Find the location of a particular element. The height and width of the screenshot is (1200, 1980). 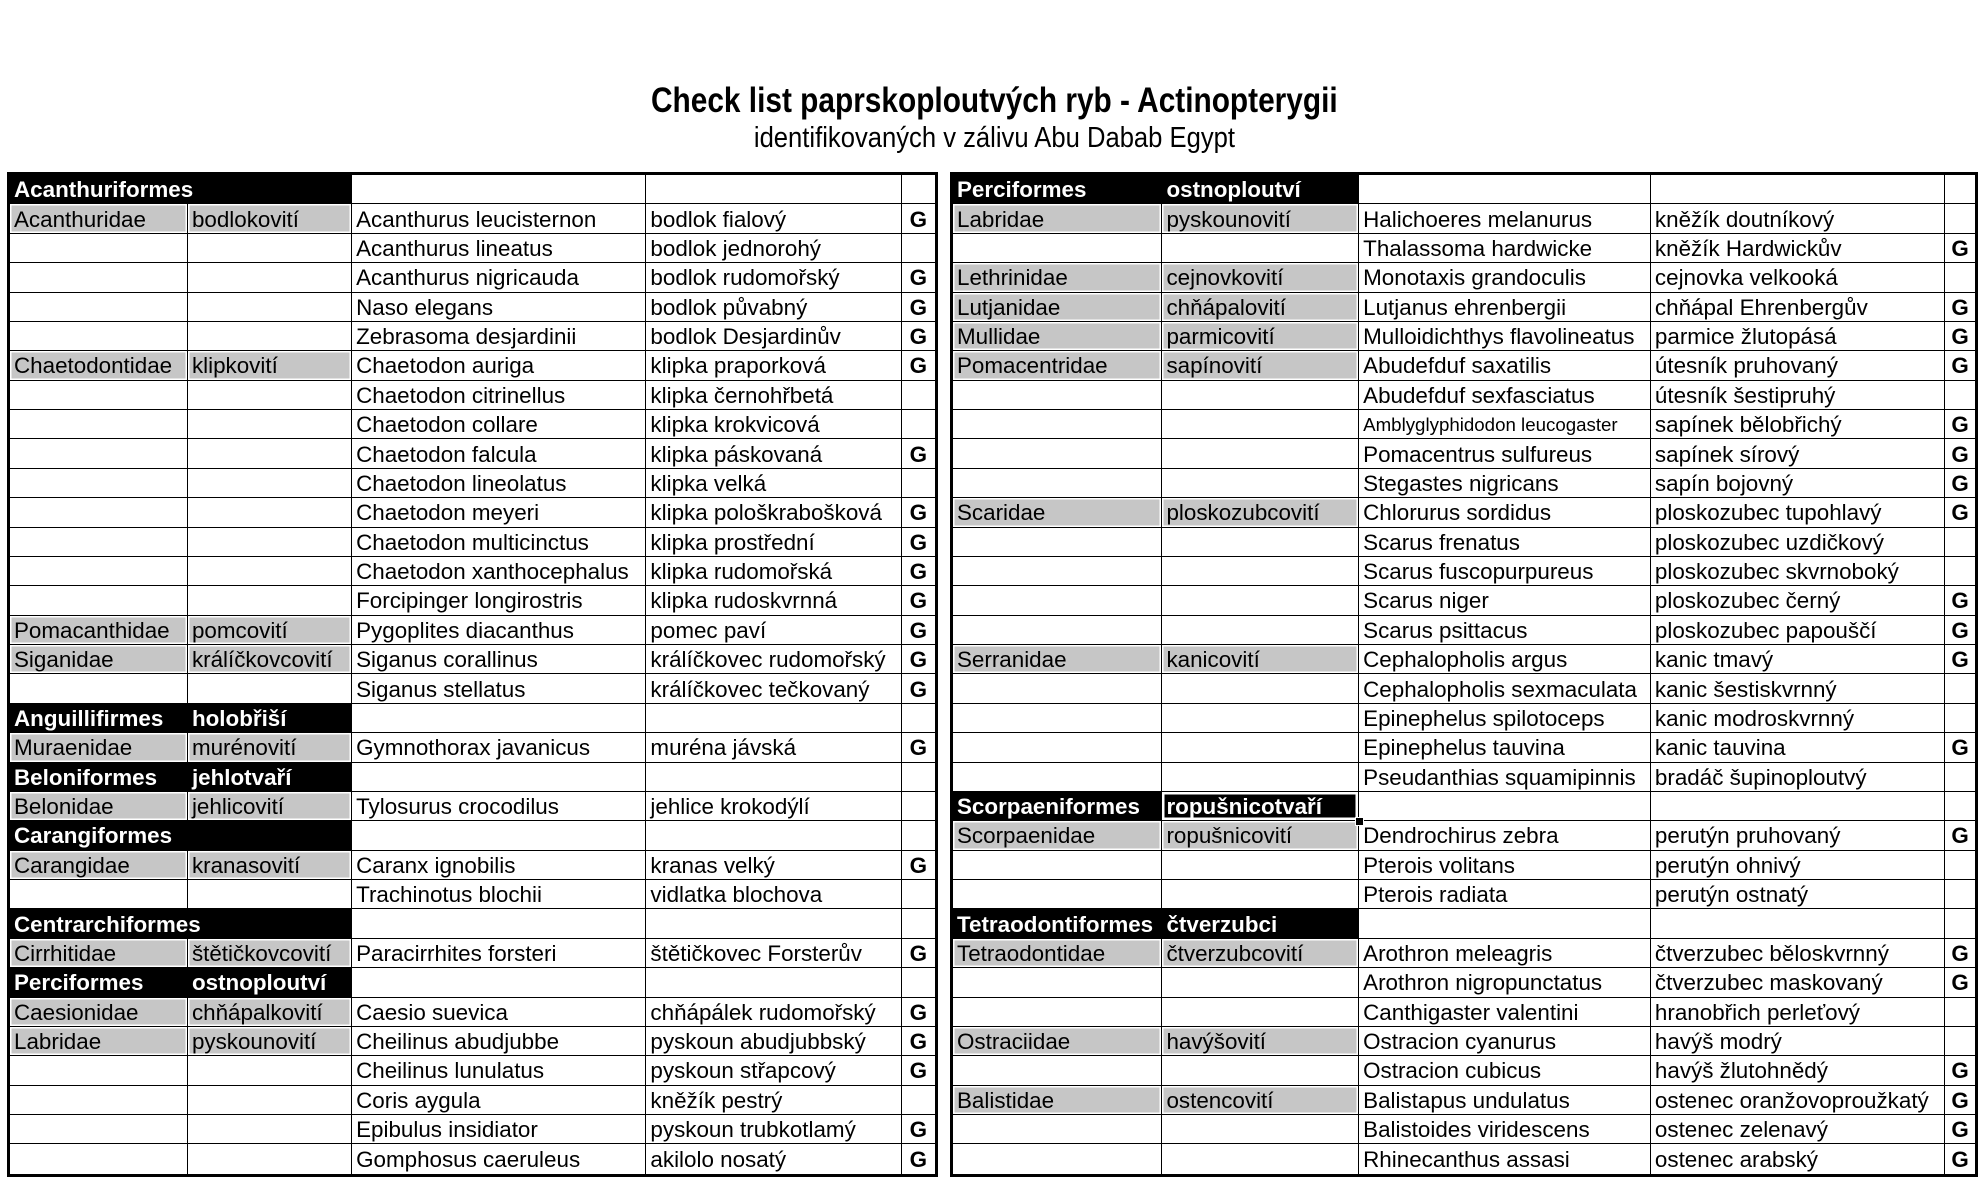

order-name-cell: Perciformes is located at coordinates (99, 983).